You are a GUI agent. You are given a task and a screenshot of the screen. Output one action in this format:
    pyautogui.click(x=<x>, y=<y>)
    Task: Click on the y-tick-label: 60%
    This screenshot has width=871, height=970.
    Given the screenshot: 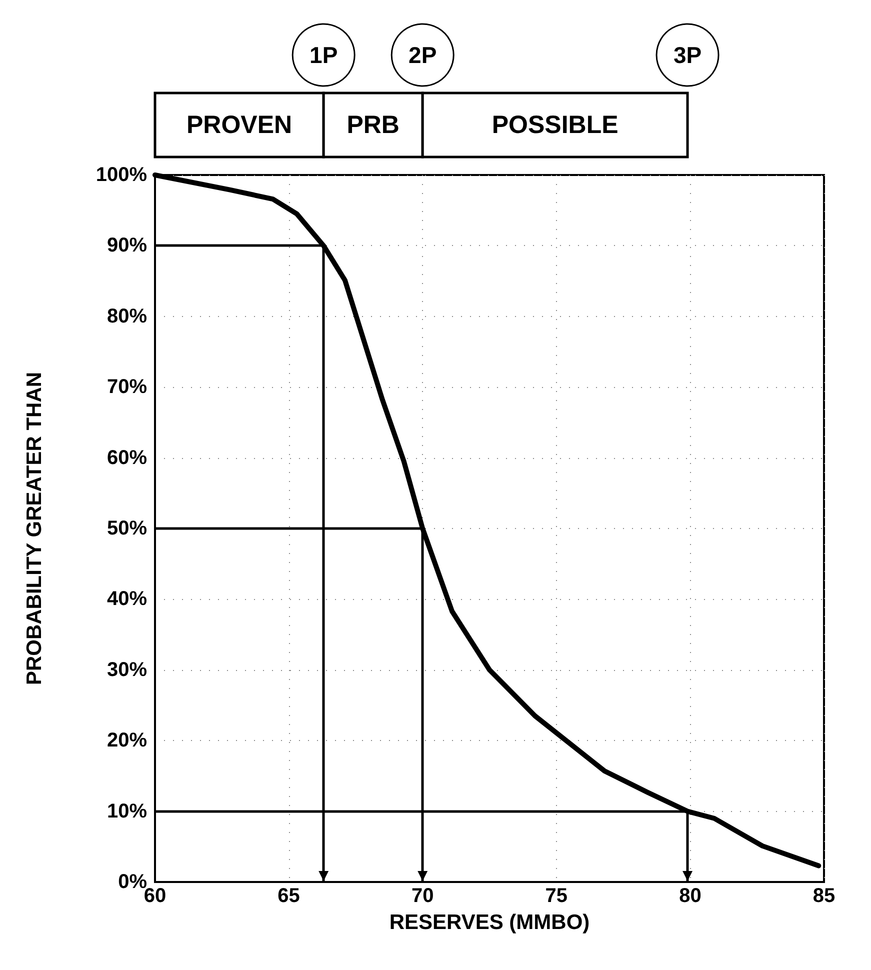 What is the action you would take?
    pyautogui.click(x=127, y=457)
    